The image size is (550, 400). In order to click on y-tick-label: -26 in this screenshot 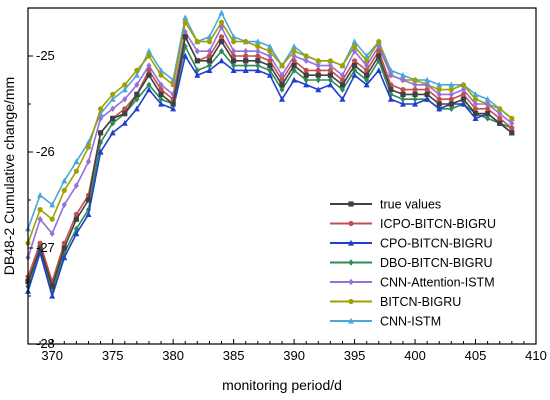, I will do `click(45, 151)`.